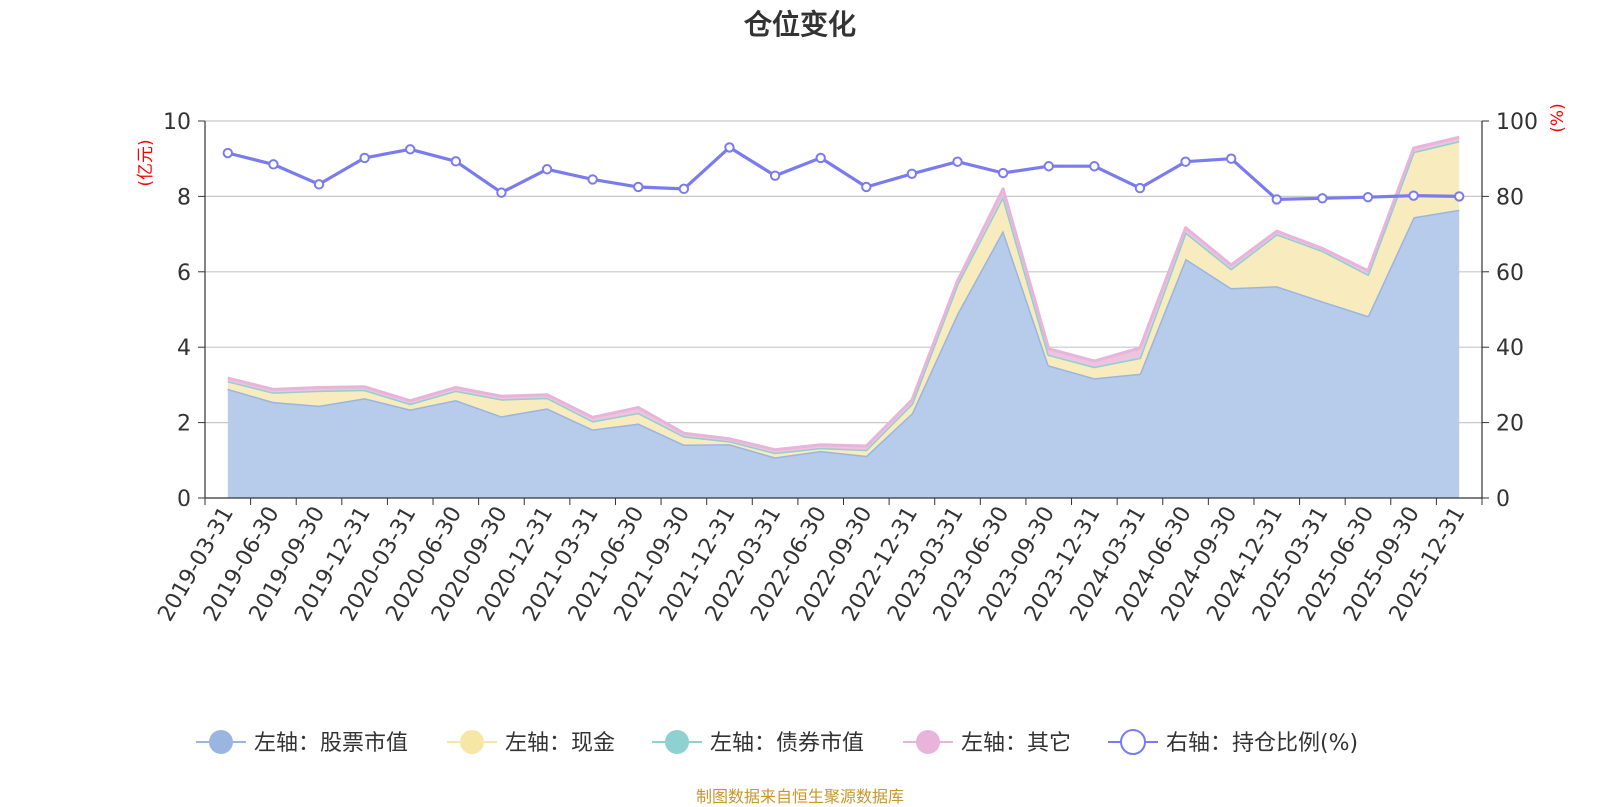 Image resolution: width=1600 pixels, height=807 pixels. What do you see at coordinates (800, 24) in the screenshot?
I see `chart-title: 仓位变化` at bounding box center [800, 24].